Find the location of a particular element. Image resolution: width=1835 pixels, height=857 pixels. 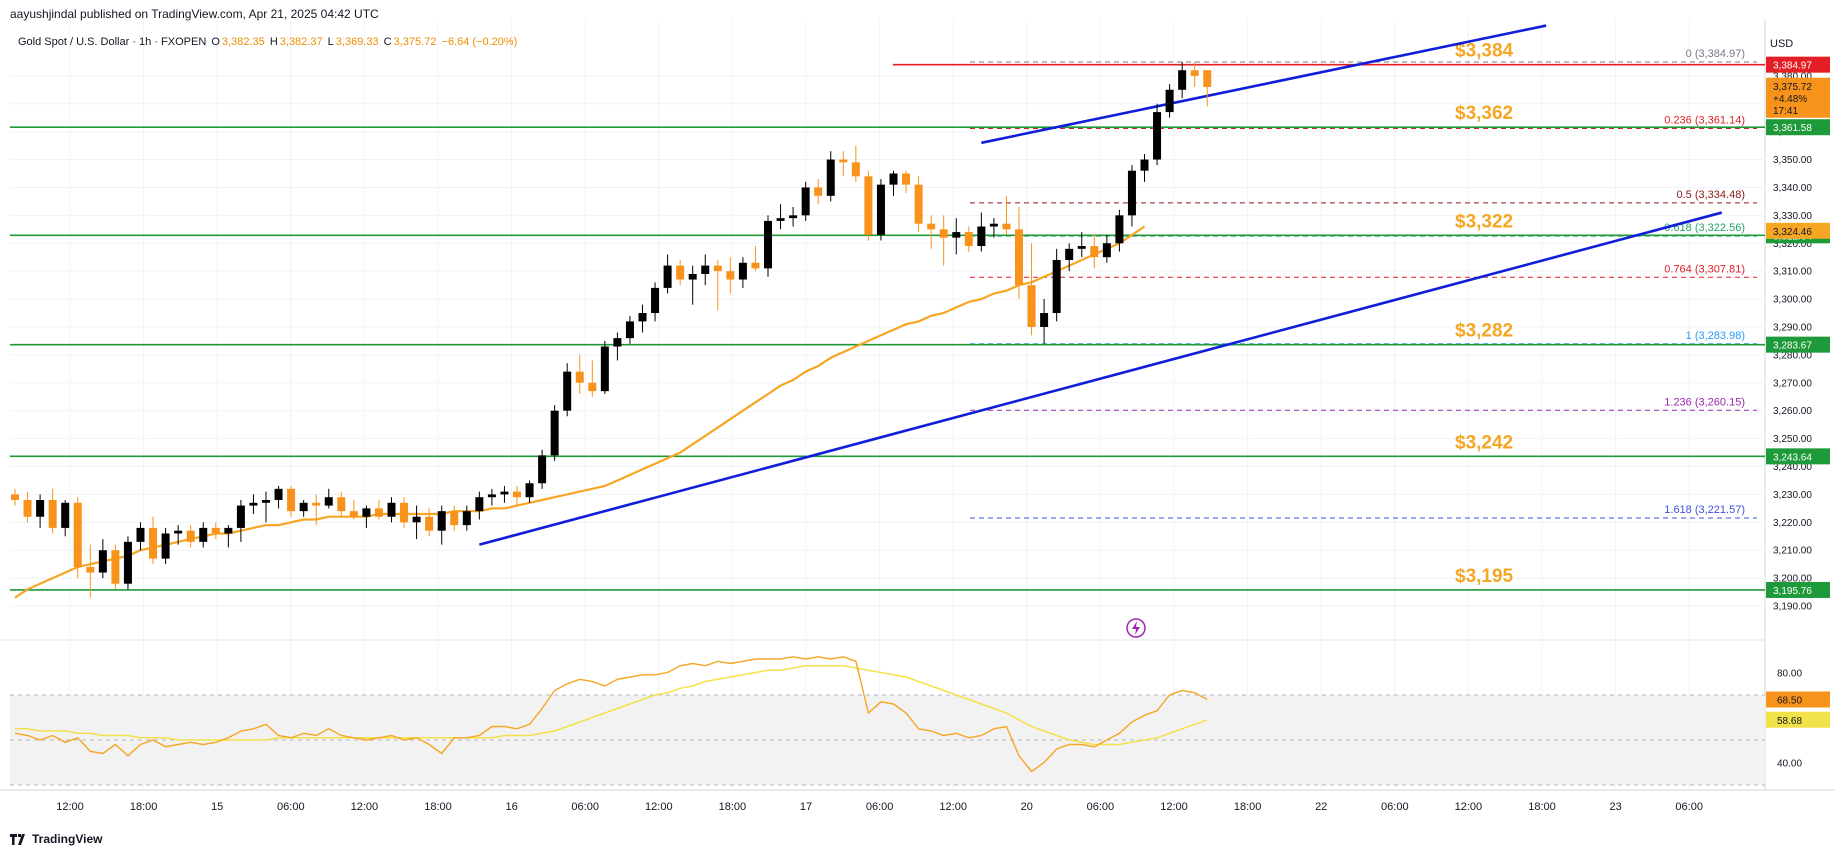

symbol-name: Gold Spot / U.S. Dollar · 1h · FXOPEN is located at coordinates (112, 42).